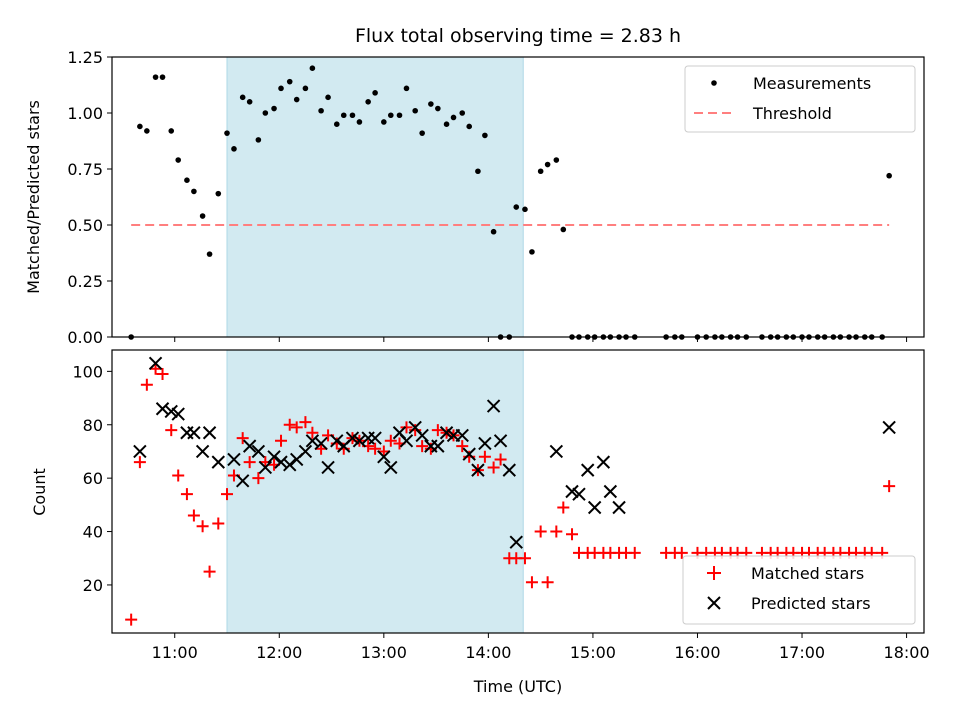 The image size is (960, 720). What do you see at coordinates (375, 197) in the screenshot?
I see `top-shaded-span` at bounding box center [375, 197].